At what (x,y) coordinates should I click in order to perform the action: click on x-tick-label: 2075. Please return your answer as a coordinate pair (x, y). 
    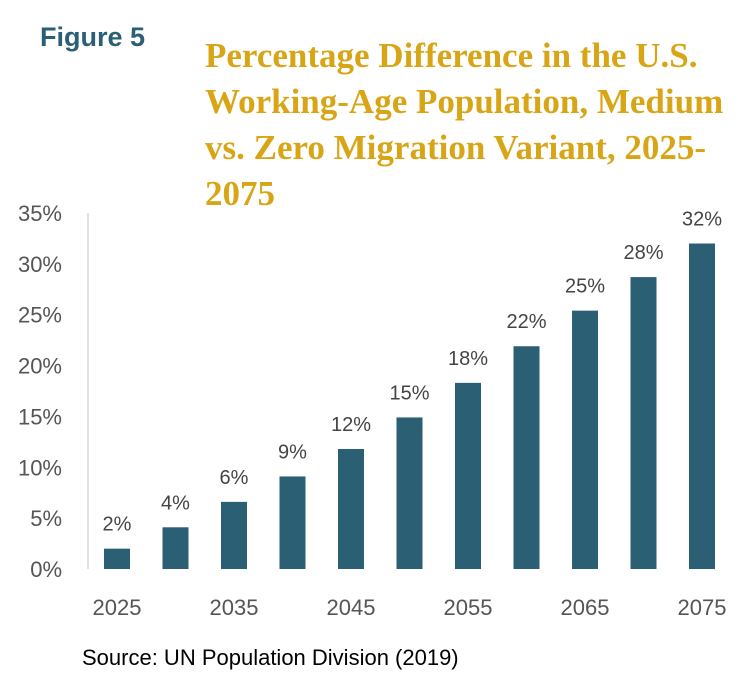
    Looking at the image, I should click on (702, 607).